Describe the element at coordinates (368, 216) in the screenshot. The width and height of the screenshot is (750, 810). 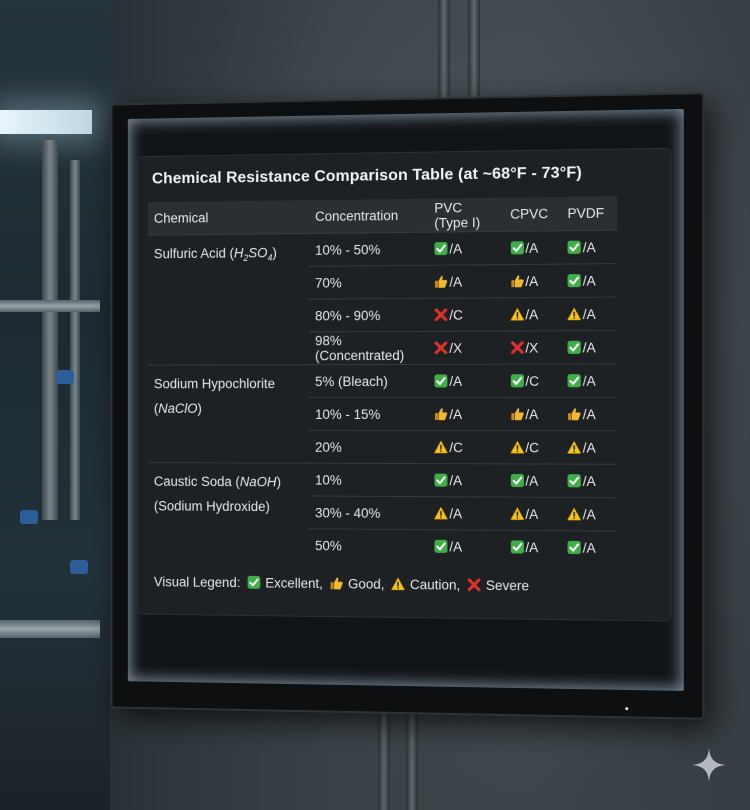
I see `column-header-concentration: Concentration` at that location.